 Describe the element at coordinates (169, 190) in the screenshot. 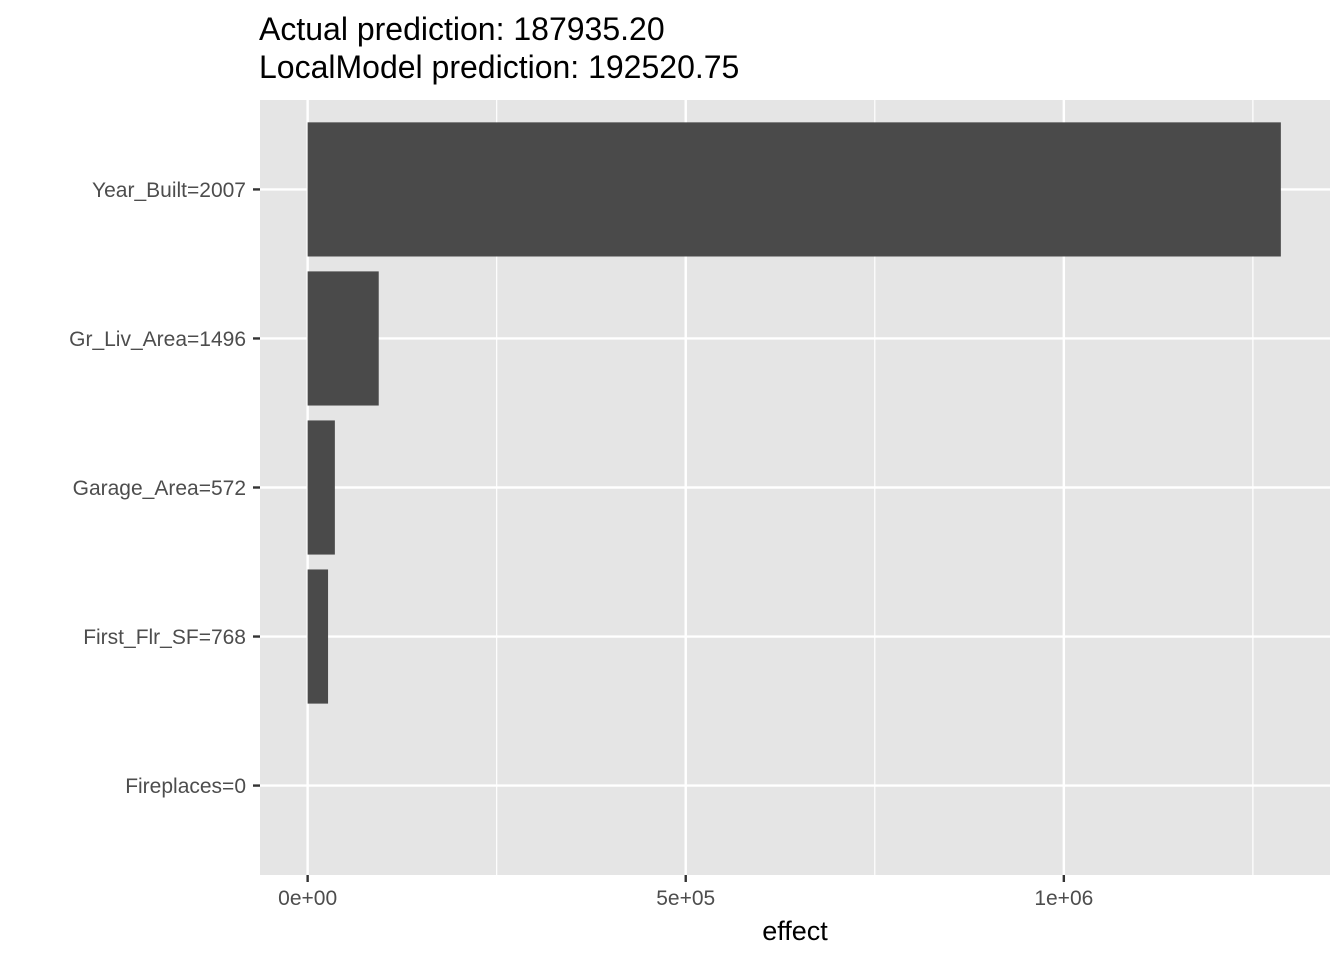

I see `y-tick-label: Year_Built=2007` at that location.